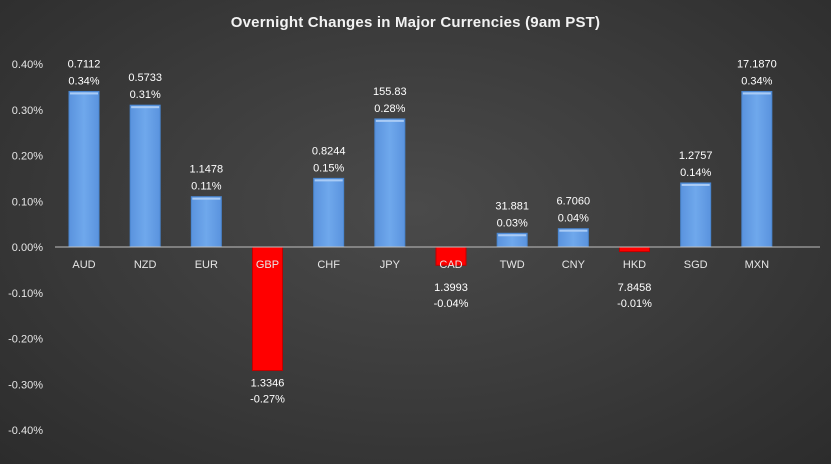 This screenshot has width=831, height=464. I want to click on rate-label: 0.7112, so click(84, 64).